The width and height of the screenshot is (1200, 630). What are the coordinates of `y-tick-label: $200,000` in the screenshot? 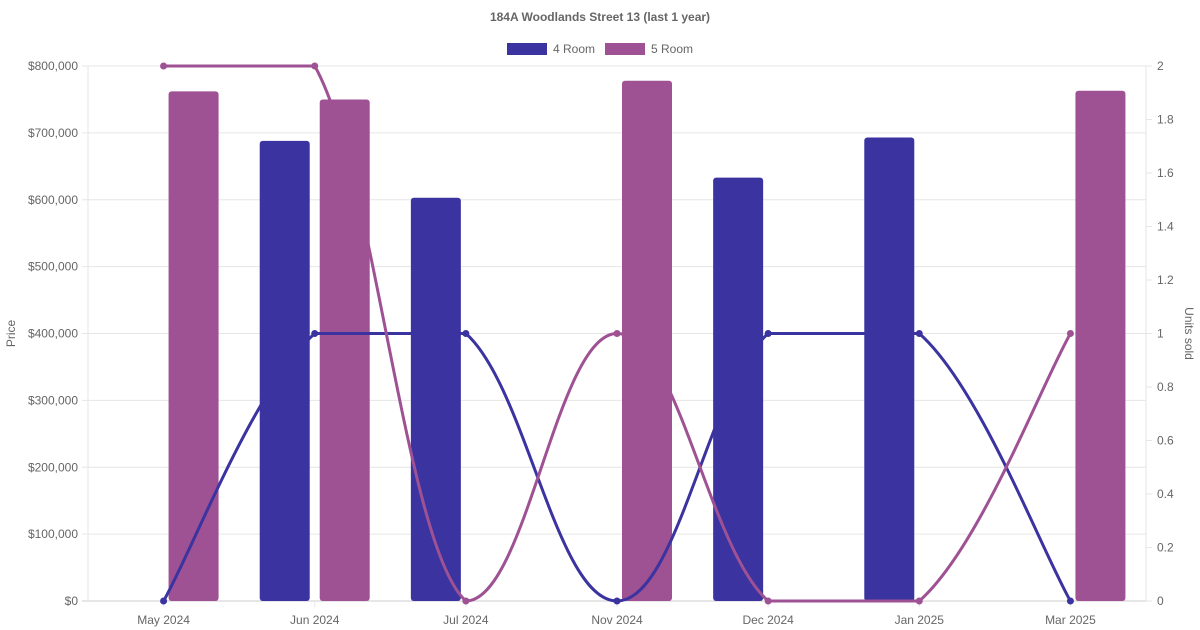 It's located at (53, 467).